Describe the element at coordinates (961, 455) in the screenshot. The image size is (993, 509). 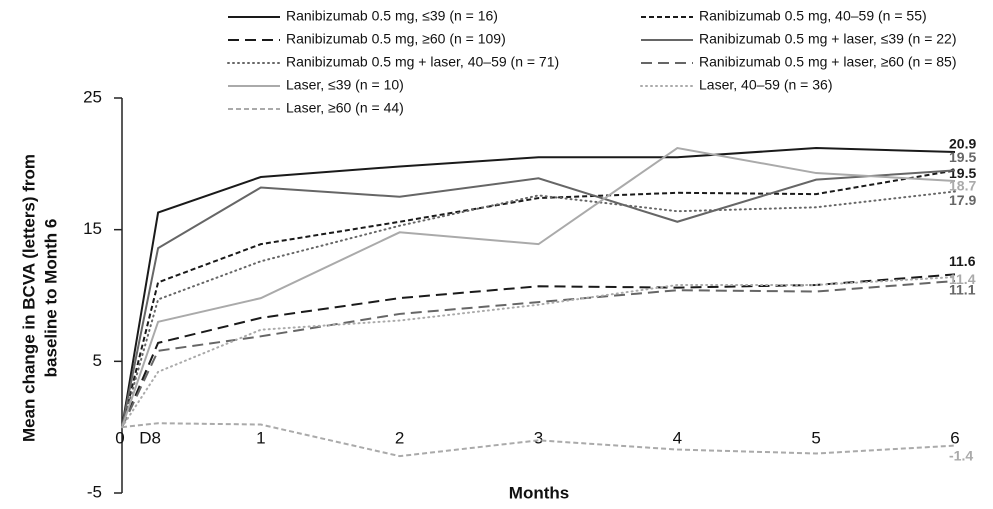
I see `end-value-label: -1.4` at that location.